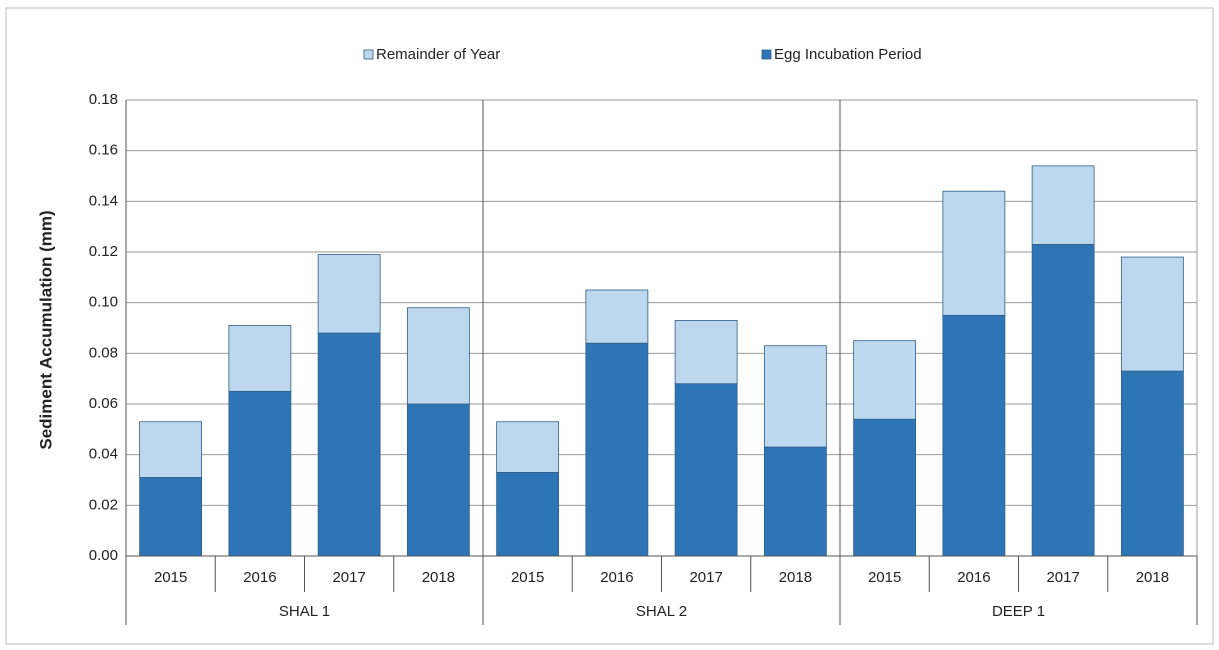 The image size is (1219, 650). I want to click on group-label: SHAL 2, so click(661, 611).